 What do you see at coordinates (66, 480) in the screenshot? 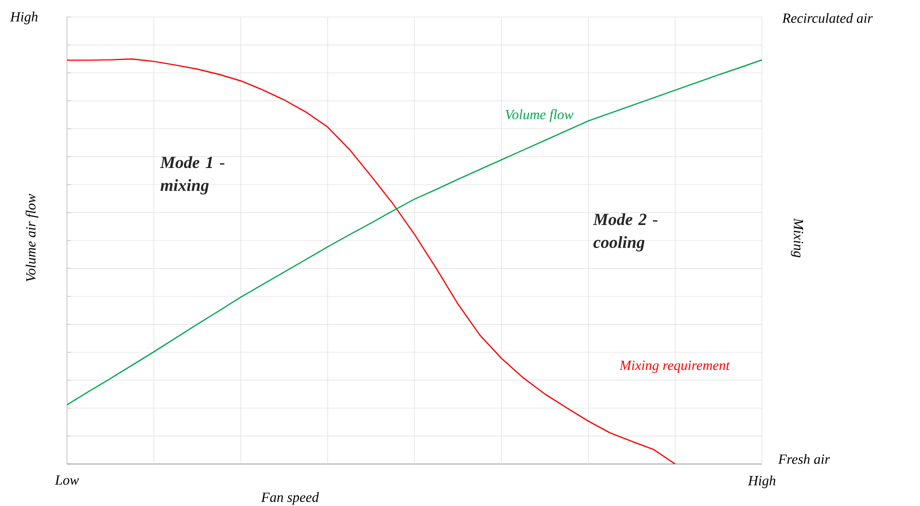
I see `x-tick-label: Low` at bounding box center [66, 480].